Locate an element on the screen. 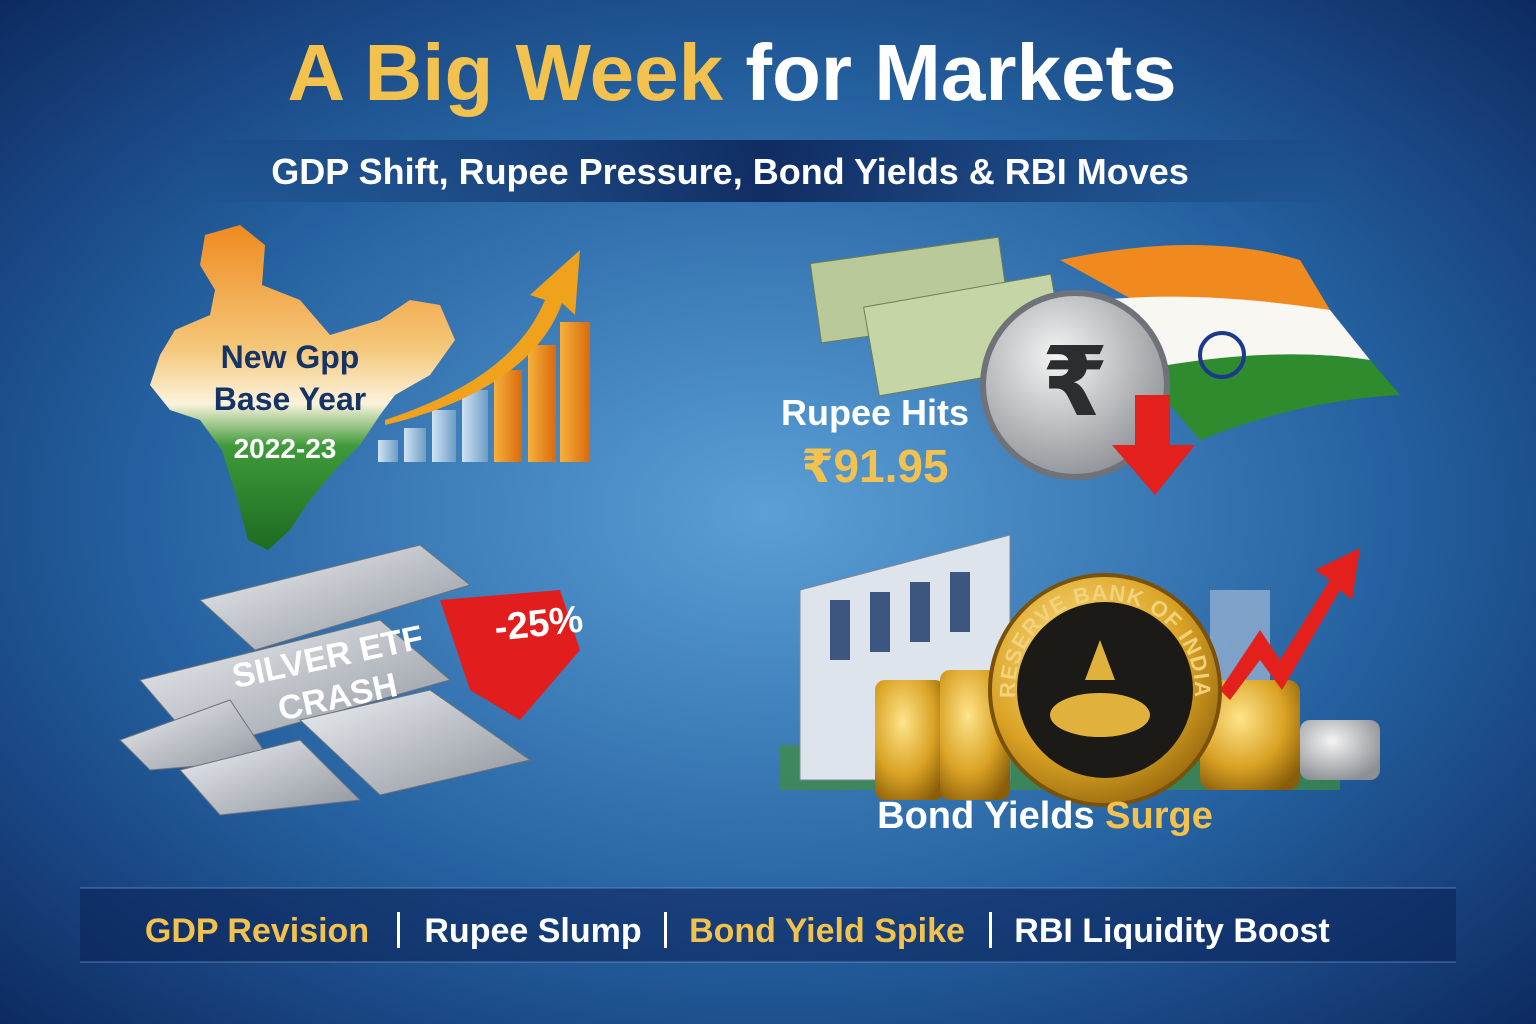 This screenshot has height=1024, width=1536. rupee-value: ₹91.95 is located at coordinates (874, 466).